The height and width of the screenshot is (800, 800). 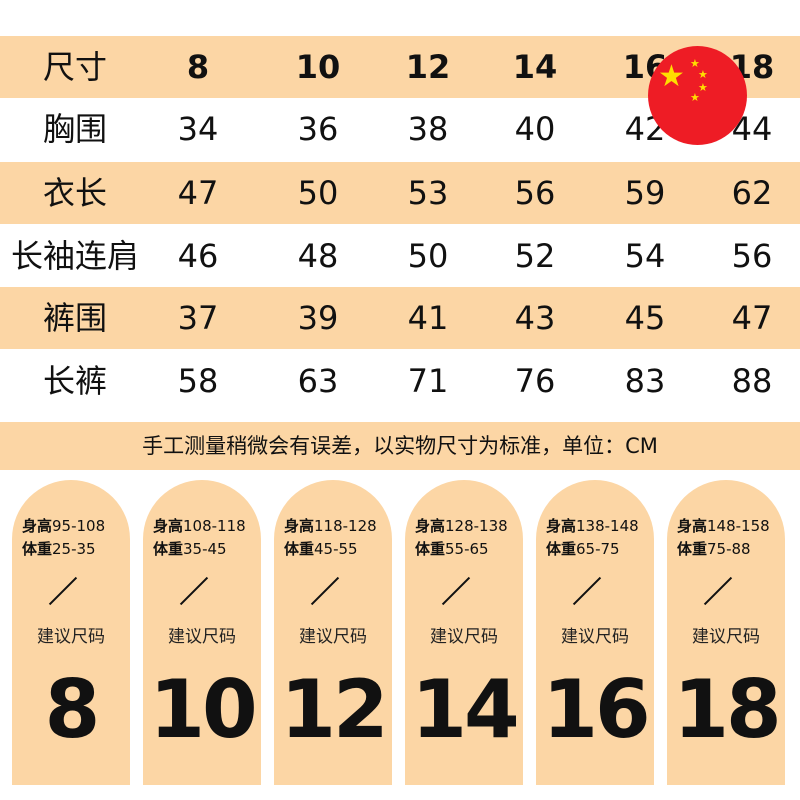 What do you see at coordinates (318, 381) in the screenshot?
I see `table-cell: 63` at bounding box center [318, 381].